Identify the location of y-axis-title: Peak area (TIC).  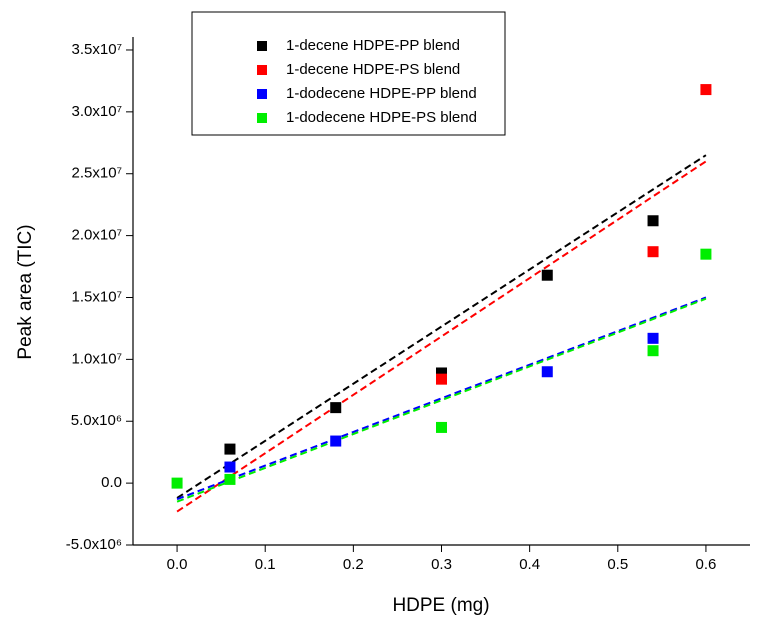
(25, 291).